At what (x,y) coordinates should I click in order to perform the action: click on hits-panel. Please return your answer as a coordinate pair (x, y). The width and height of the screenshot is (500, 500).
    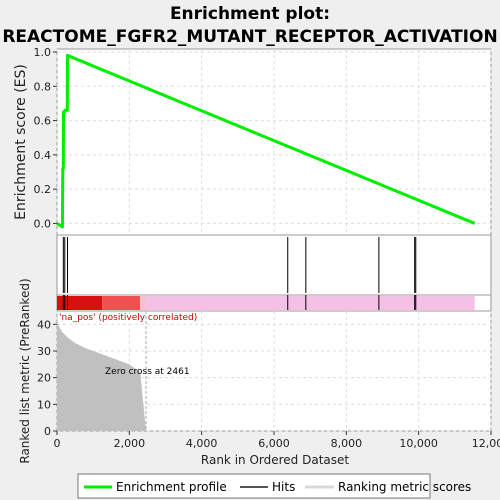
    Looking at the image, I should click on (274, 265).